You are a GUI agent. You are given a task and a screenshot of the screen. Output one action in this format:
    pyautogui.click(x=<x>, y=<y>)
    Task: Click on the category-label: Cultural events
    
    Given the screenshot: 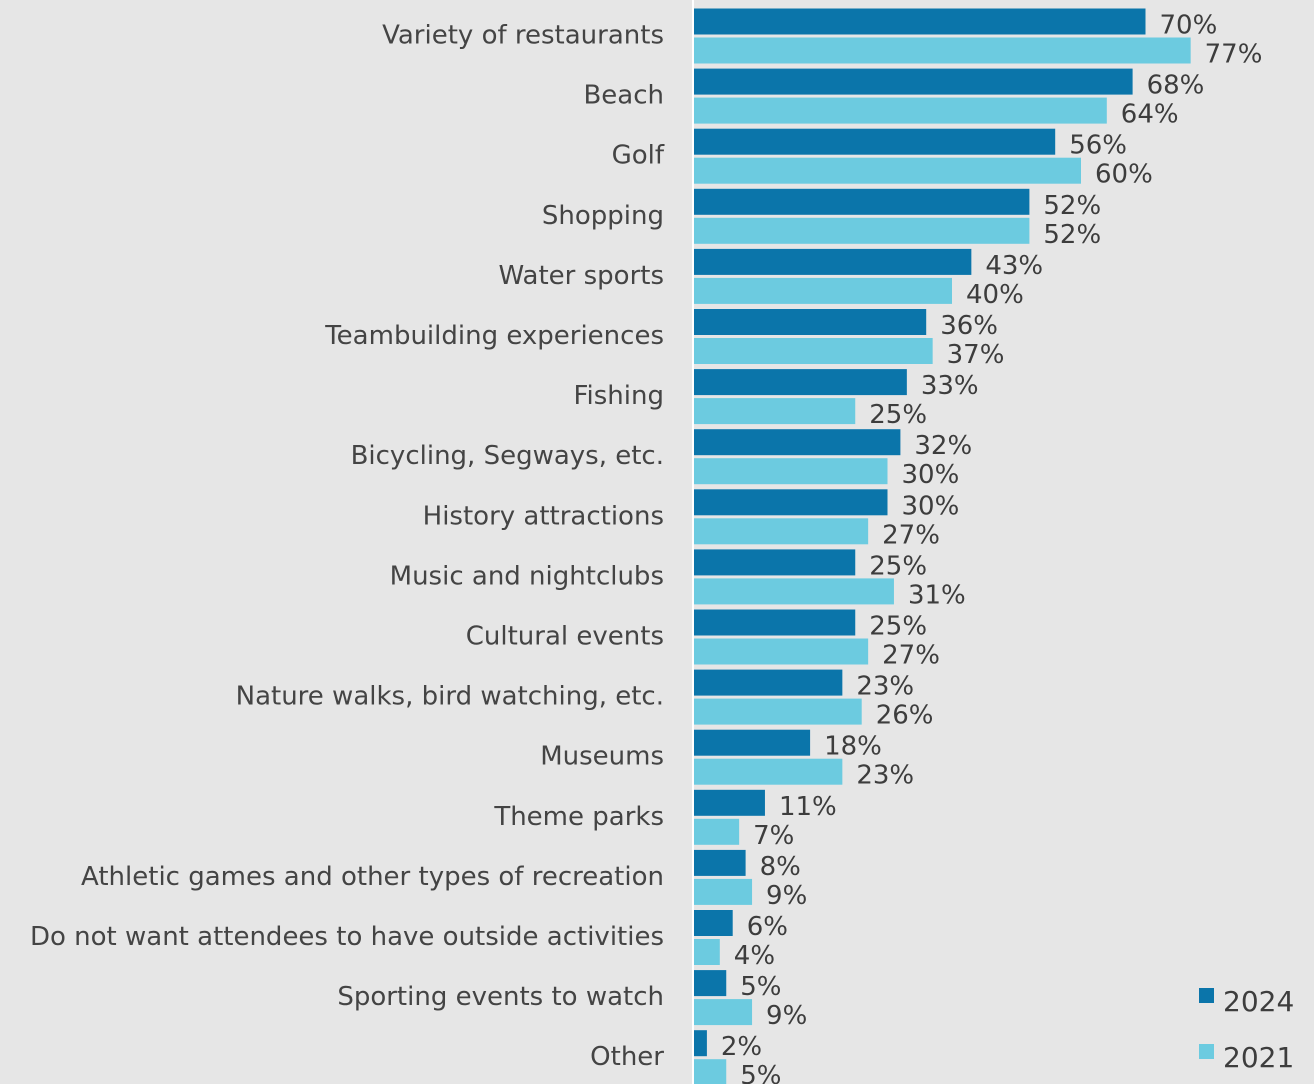 What is the action you would take?
    pyautogui.click(x=565, y=637)
    